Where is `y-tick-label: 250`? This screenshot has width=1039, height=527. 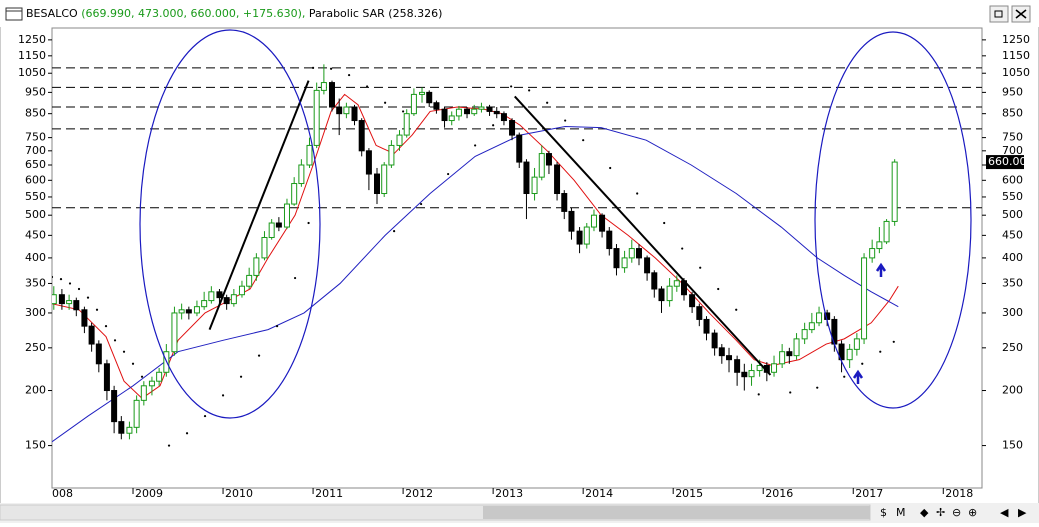
y-tick-label: 250 is located at coordinates (35, 347).